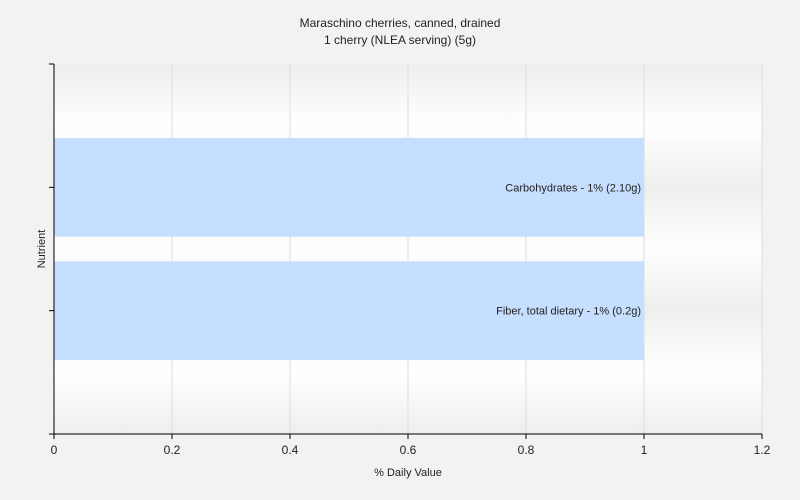 This screenshot has height=500, width=800. Describe the element at coordinates (568, 312) in the screenshot. I see `bar-data-label: Fiber, total dietary - 1% (0.2g)` at that location.